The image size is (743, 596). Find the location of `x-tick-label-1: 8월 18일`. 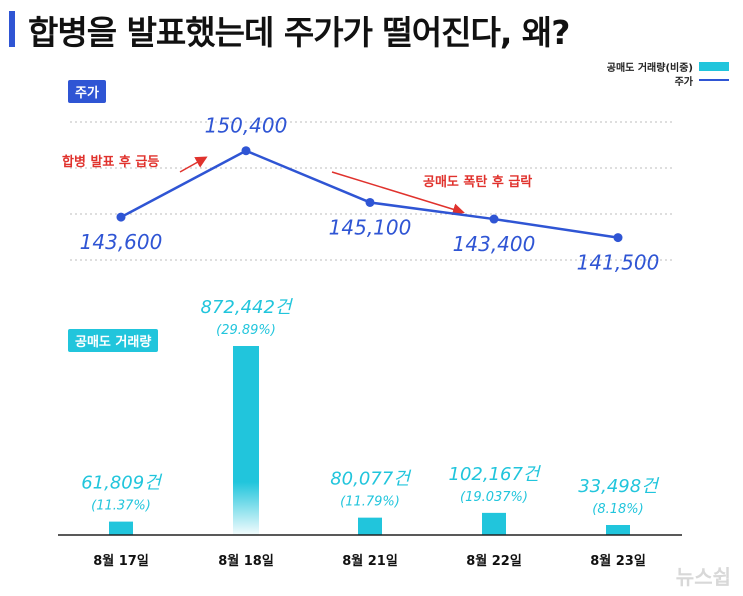

x-tick-label-1: 8월 18일 is located at coordinates (246, 561).